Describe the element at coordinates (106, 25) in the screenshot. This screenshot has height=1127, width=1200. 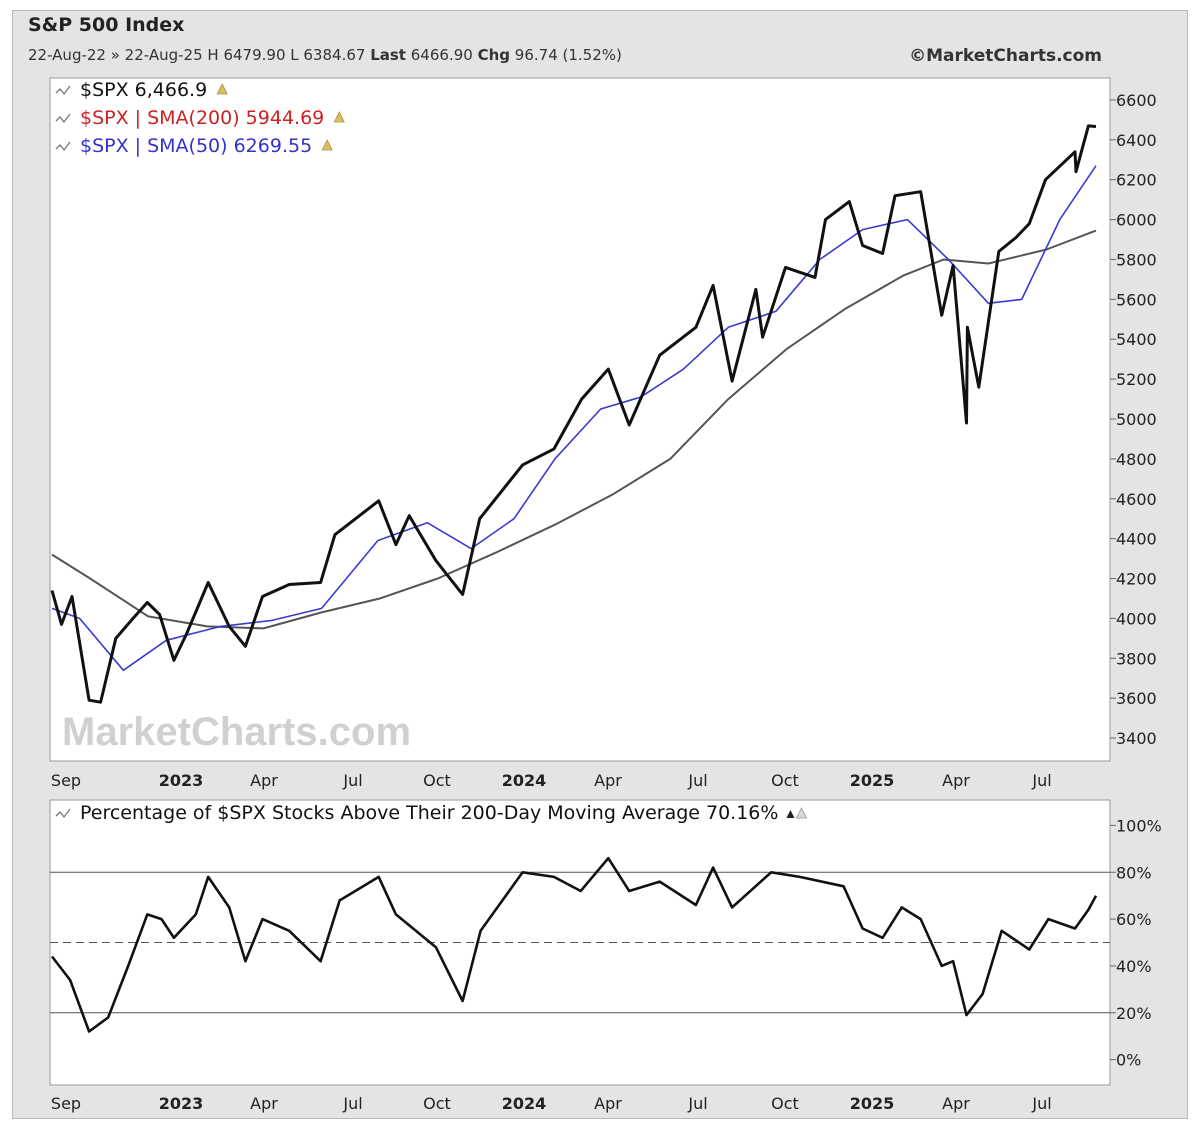
I see `chart-title: S&P 500 Index` at that location.